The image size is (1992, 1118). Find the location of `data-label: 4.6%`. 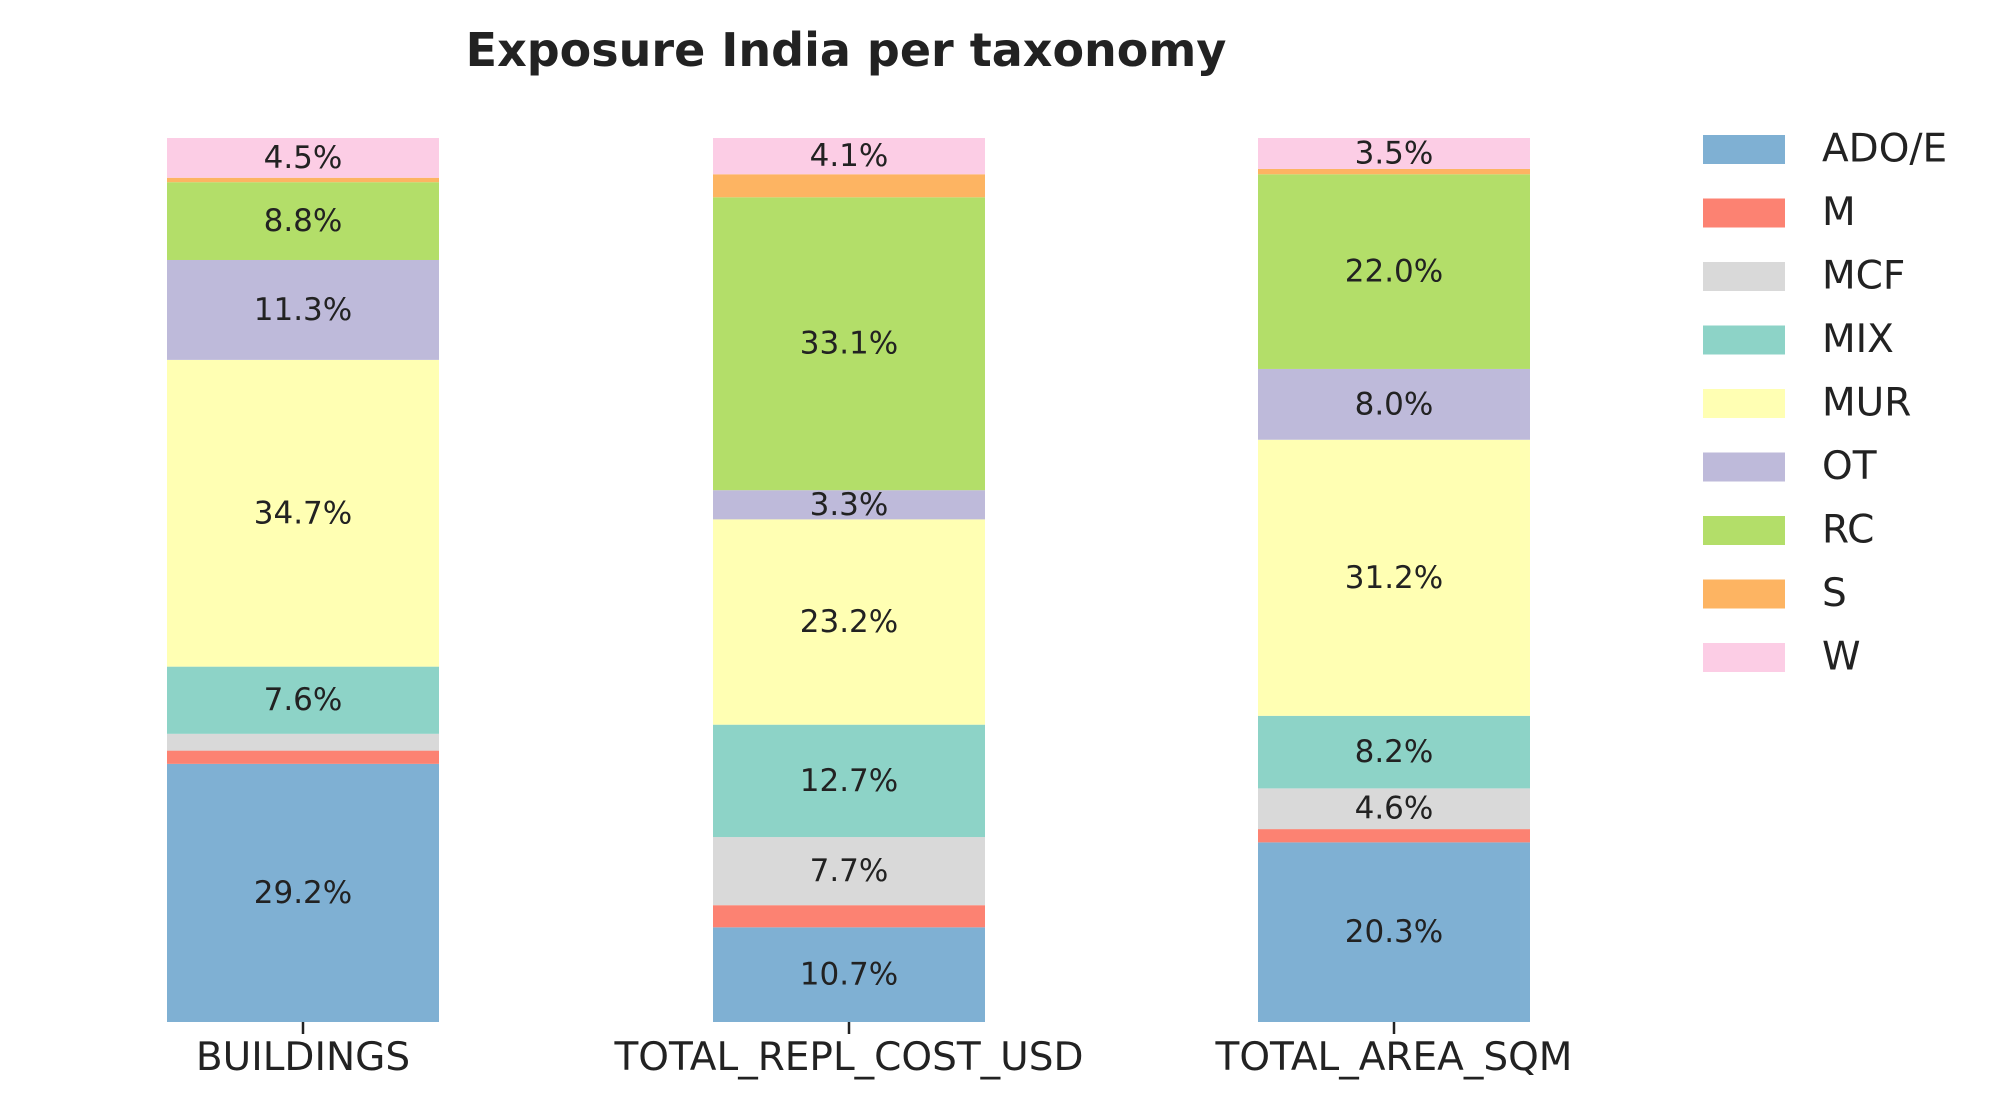

data-label: 4.6% is located at coordinates (1394, 809).